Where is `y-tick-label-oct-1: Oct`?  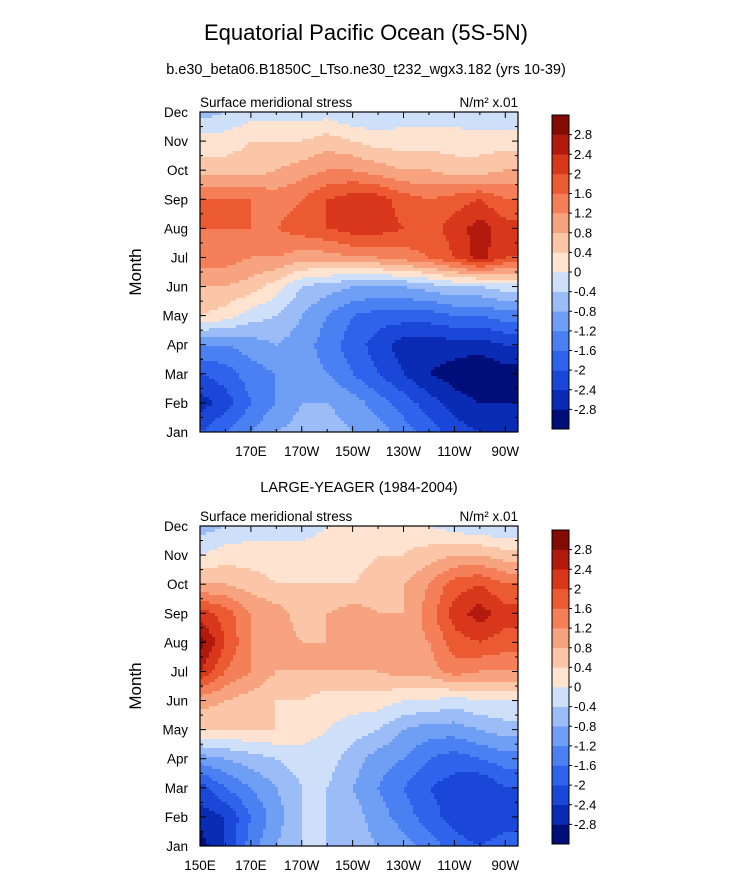 y-tick-label-oct-1: Oct is located at coordinates (177, 170).